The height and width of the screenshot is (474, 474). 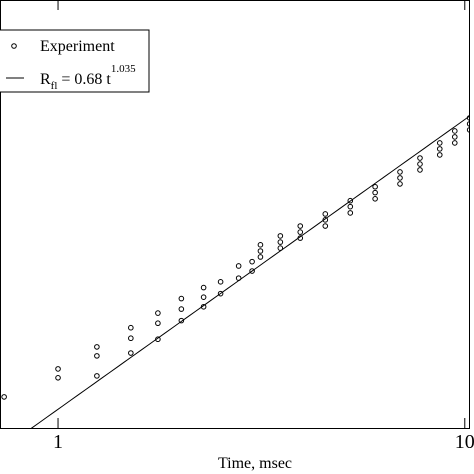 I want to click on legend-label-part: 1.035, so click(x=123, y=69).